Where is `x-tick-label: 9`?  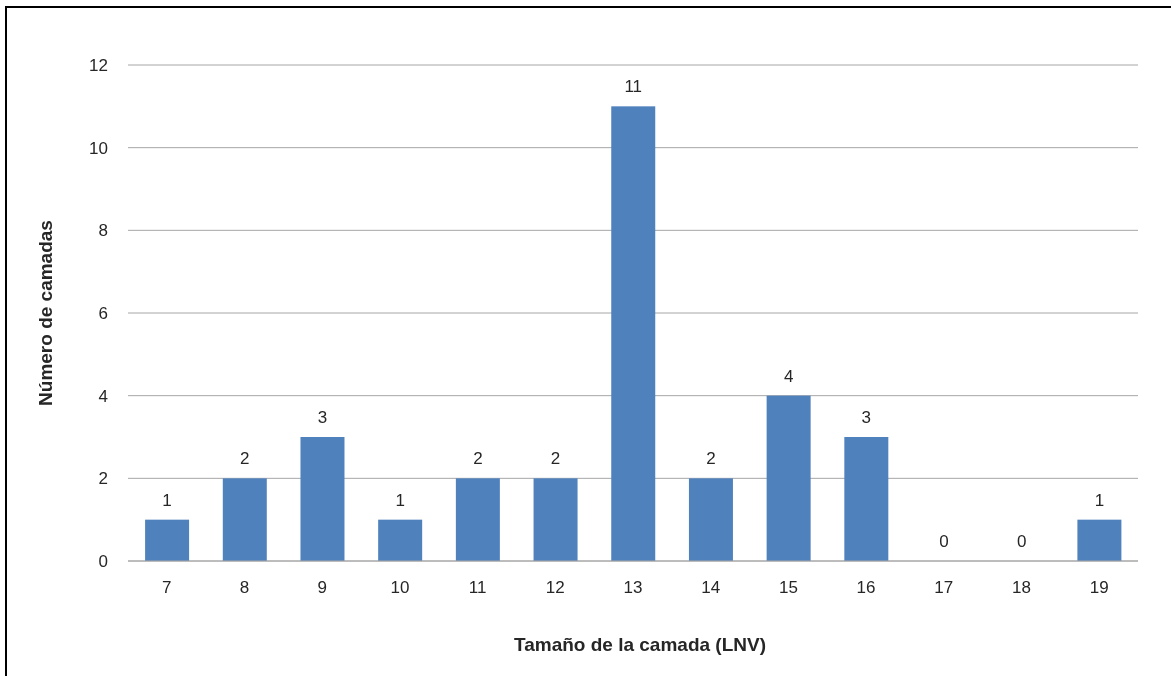 x-tick-label: 9 is located at coordinates (322, 588).